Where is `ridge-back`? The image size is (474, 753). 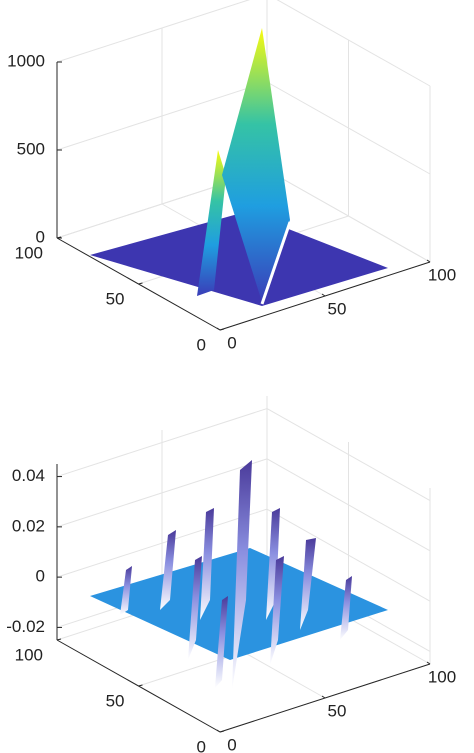
ridge-back is located at coordinates (211, 223).